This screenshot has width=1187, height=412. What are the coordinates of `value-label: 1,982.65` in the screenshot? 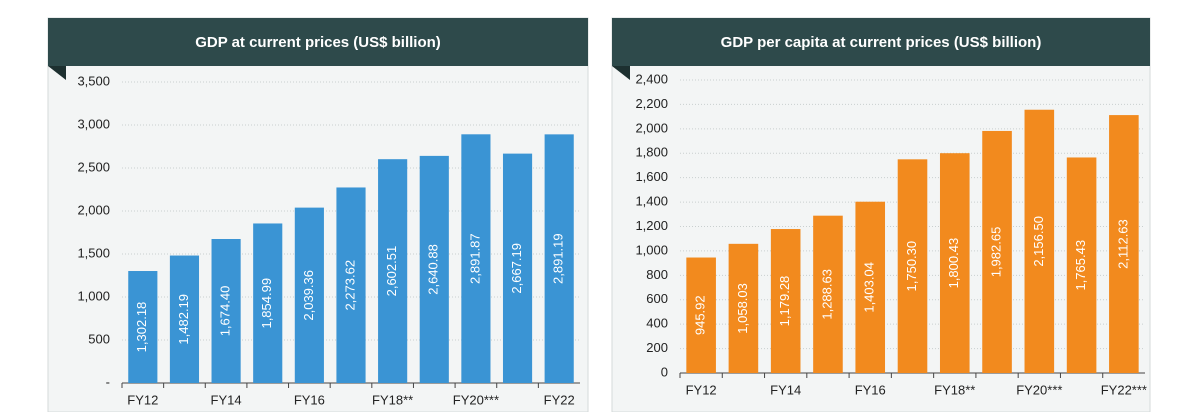 It's located at (995, 252).